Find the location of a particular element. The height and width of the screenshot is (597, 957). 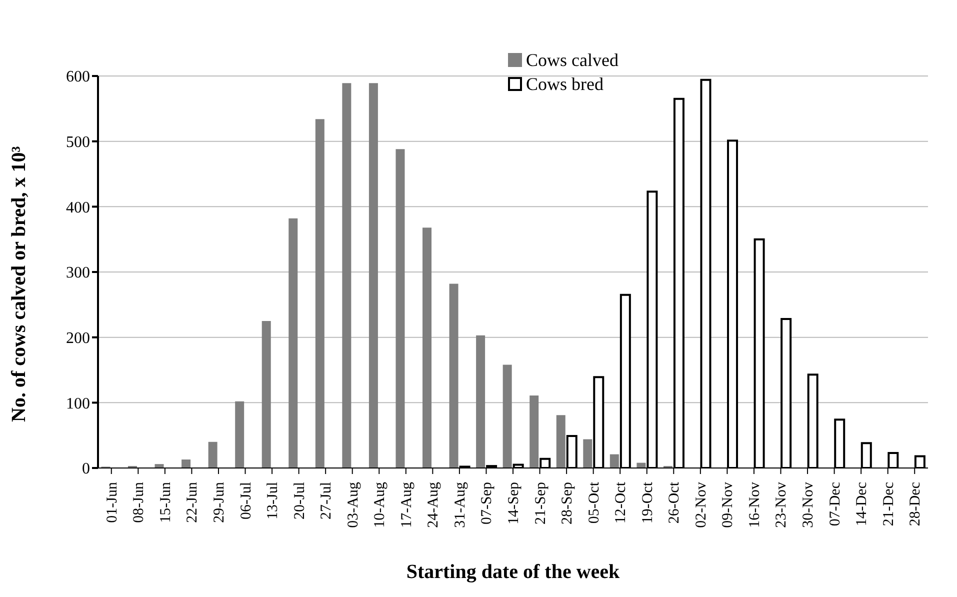

x-tick-label: 06-Jul is located at coordinates (246, 501).